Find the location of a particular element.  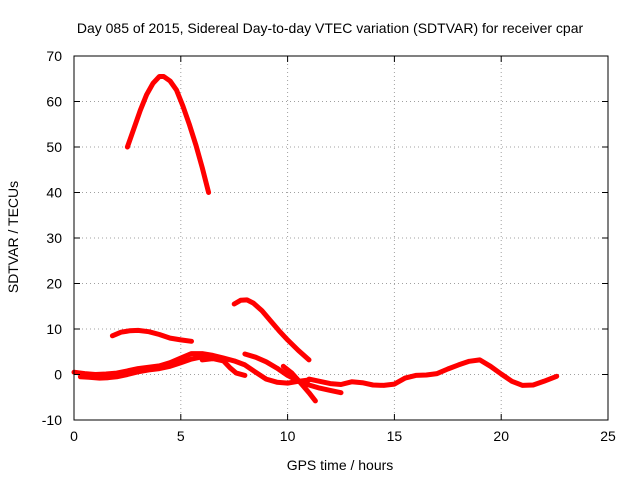

x-tick-label: 10 is located at coordinates (288, 436).